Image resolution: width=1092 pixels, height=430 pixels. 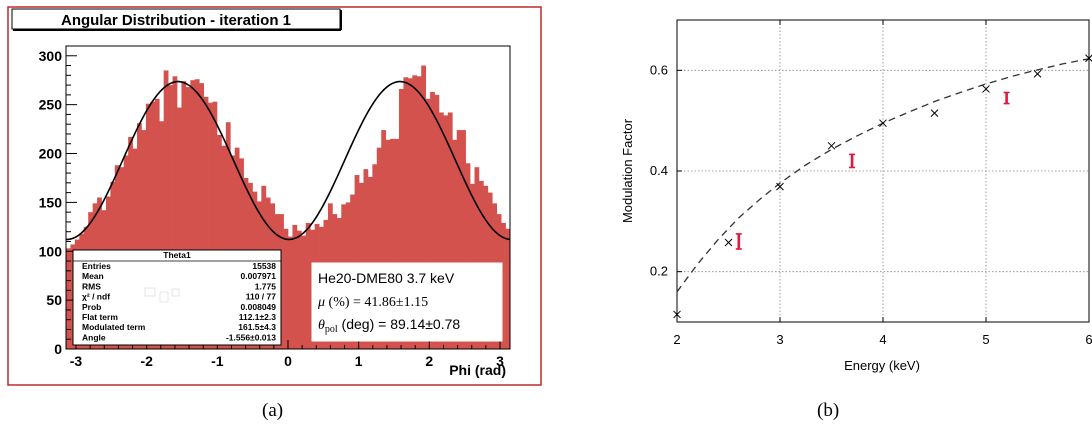 I want to click on stats-row-label: Angle, so click(x=94, y=337).